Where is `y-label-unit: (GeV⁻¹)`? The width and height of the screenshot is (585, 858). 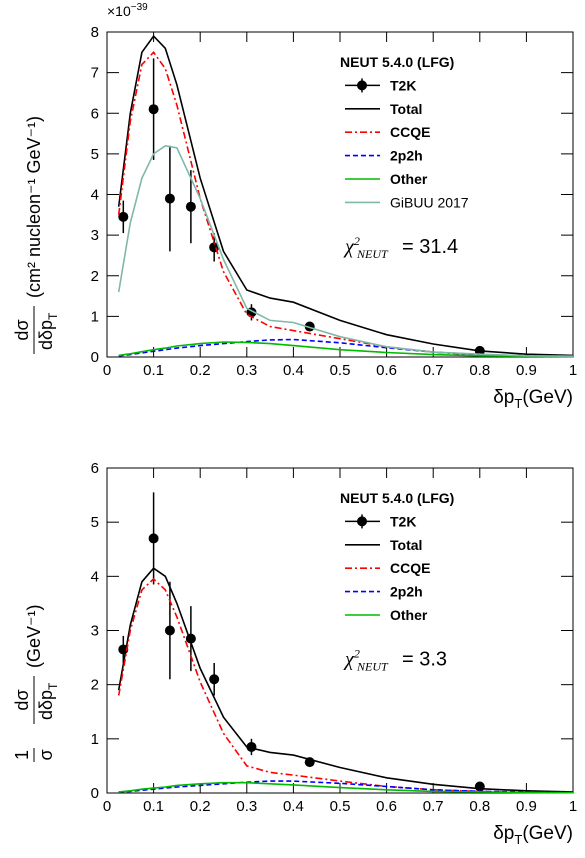 y-label-unit: (GeV⁻¹) is located at coordinates (34, 636).